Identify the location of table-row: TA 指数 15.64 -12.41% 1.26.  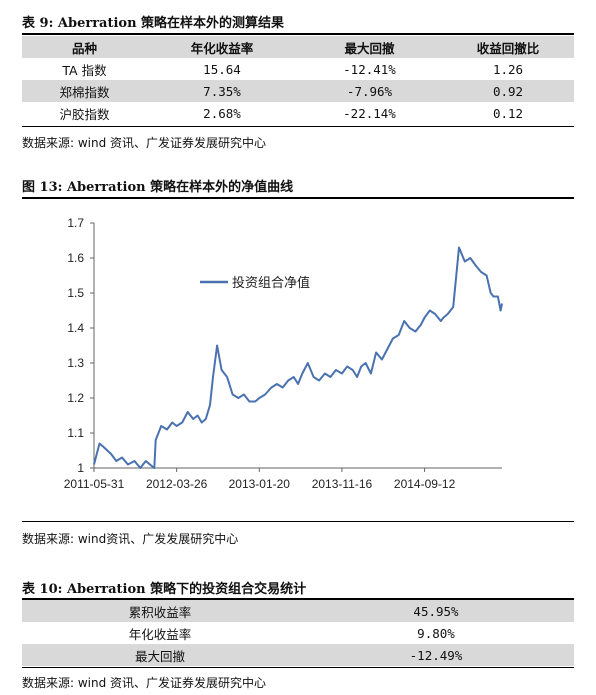
(298, 69).